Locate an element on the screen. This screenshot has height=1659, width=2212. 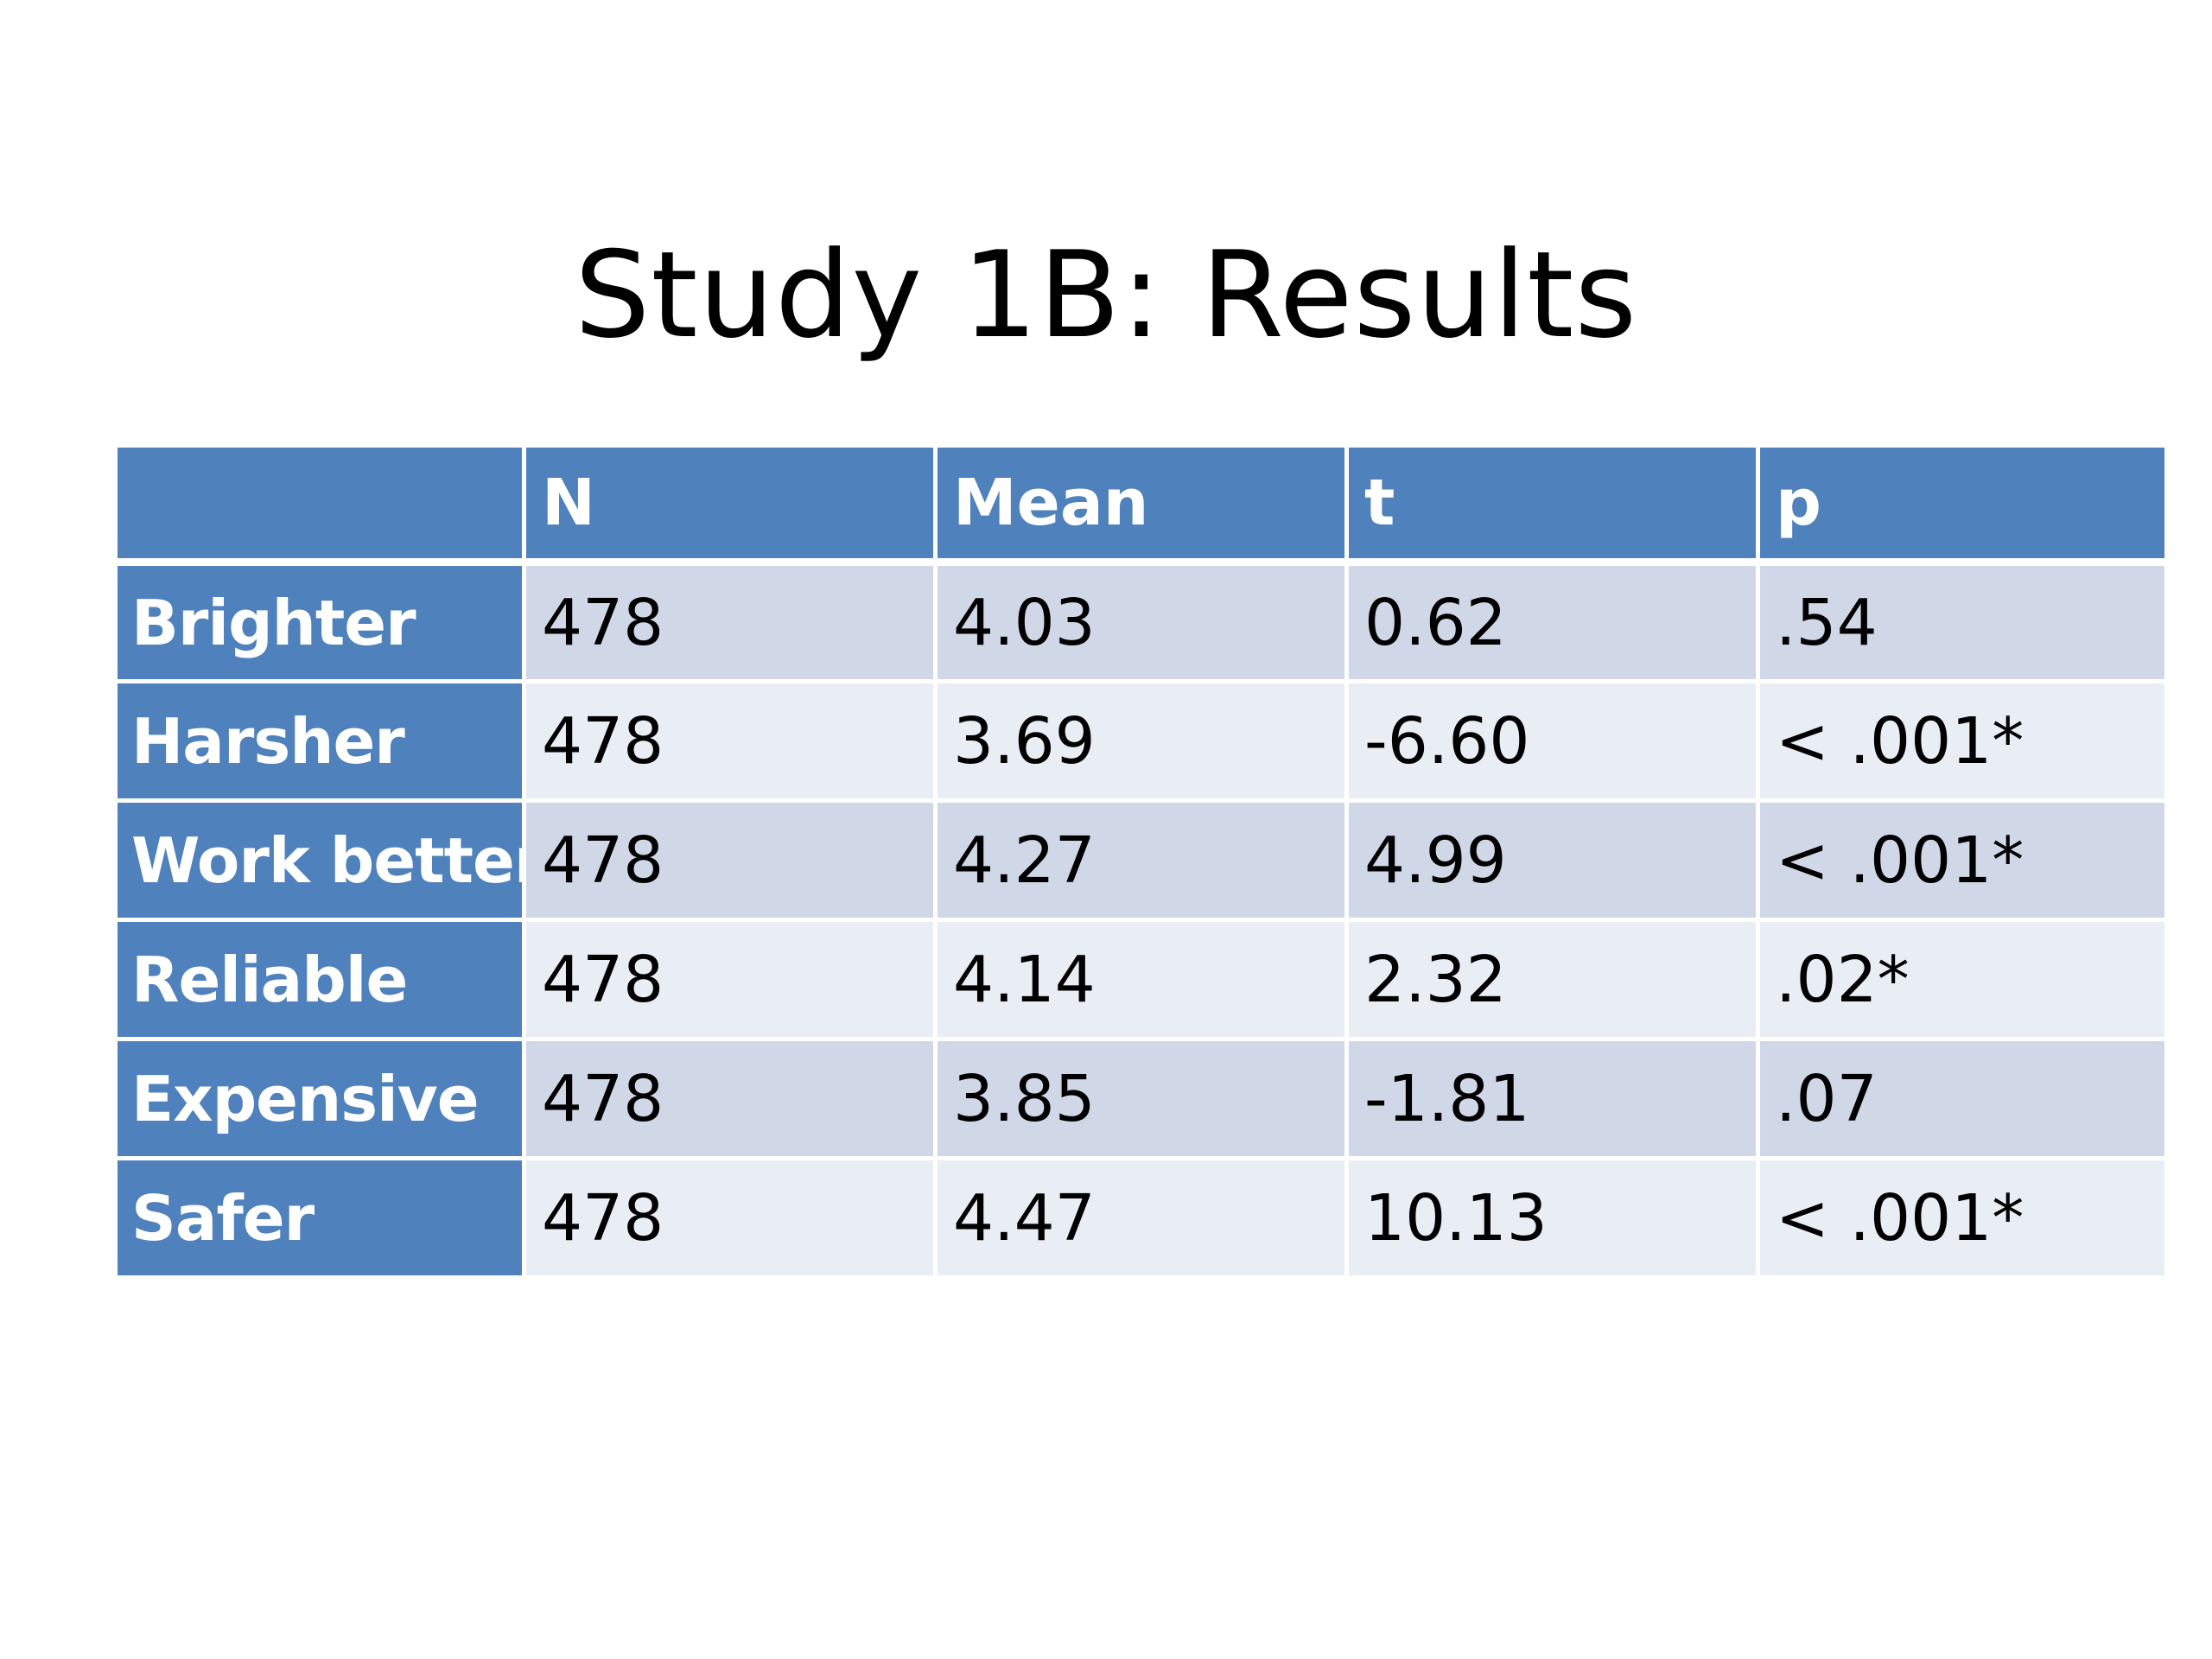
cell-mean: 4.27 is located at coordinates (1141, 860).